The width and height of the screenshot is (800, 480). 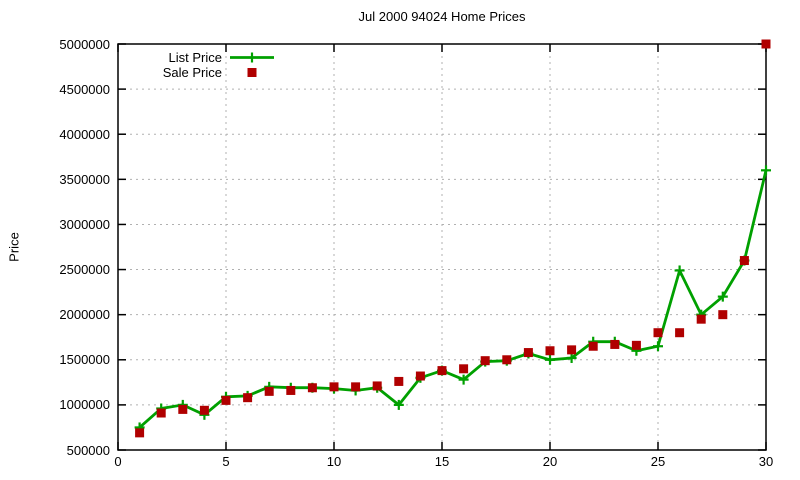 What do you see at coordinates (84, 134) in the screenshot?
I see `y-tick-label: 4000000` at bounding box center [84, 134].